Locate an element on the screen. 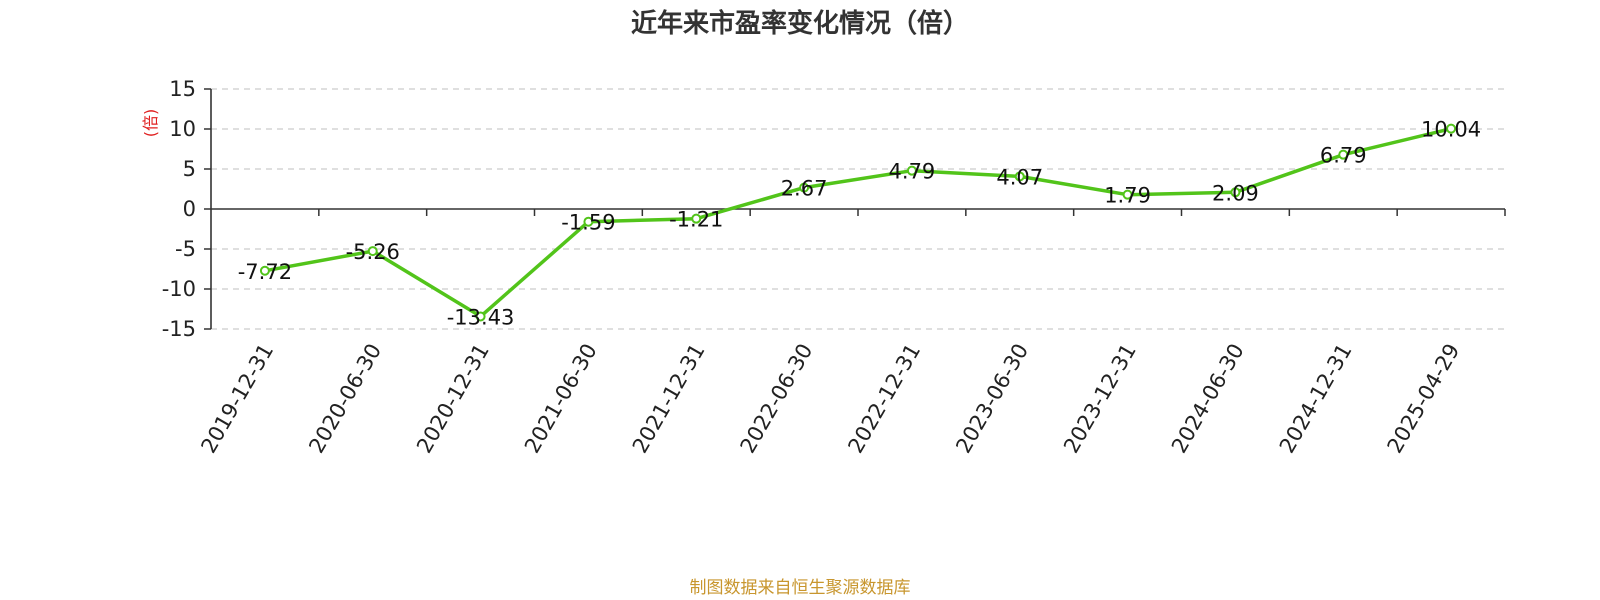 The height and width of the screenshot is (600, 1600). x-tick-label: 2024-12-31 is located at coordinates (1316, 399).